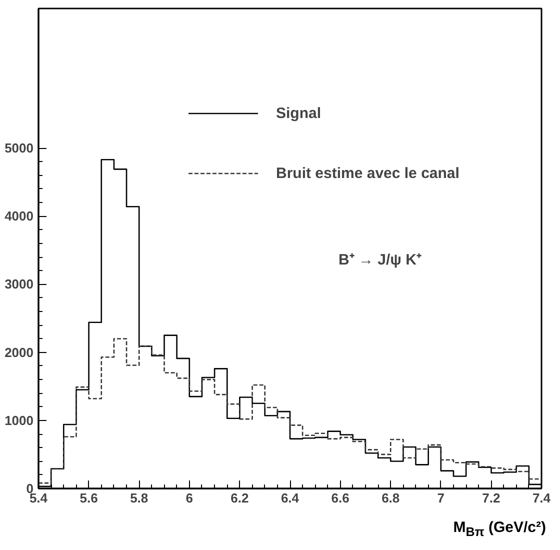 This screenshot has height=550, width=560. I want to click on x-tick-label: 6.2, so click(239, 498).